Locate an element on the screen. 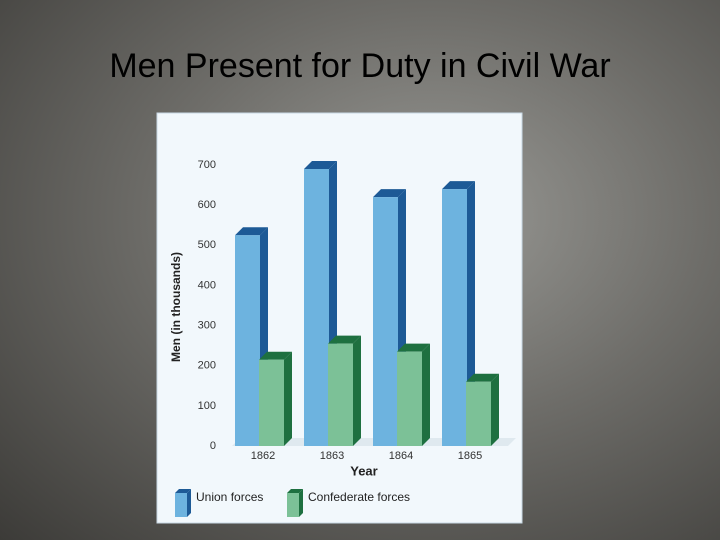 This screenshot has height=540, width=720. x-tick-label: 1865 is located at coordinates (470, 456).